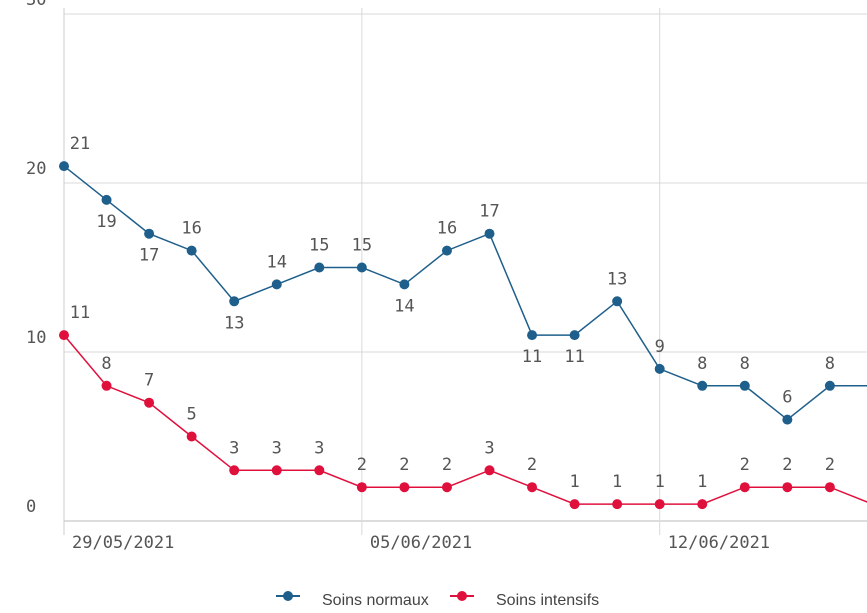 The width and height of the screenshot is (867, 613). What do you see at coordinates (36, 169) in the screenshot?
I see `y-tick-label: 20` at bounding box center [36, 169].